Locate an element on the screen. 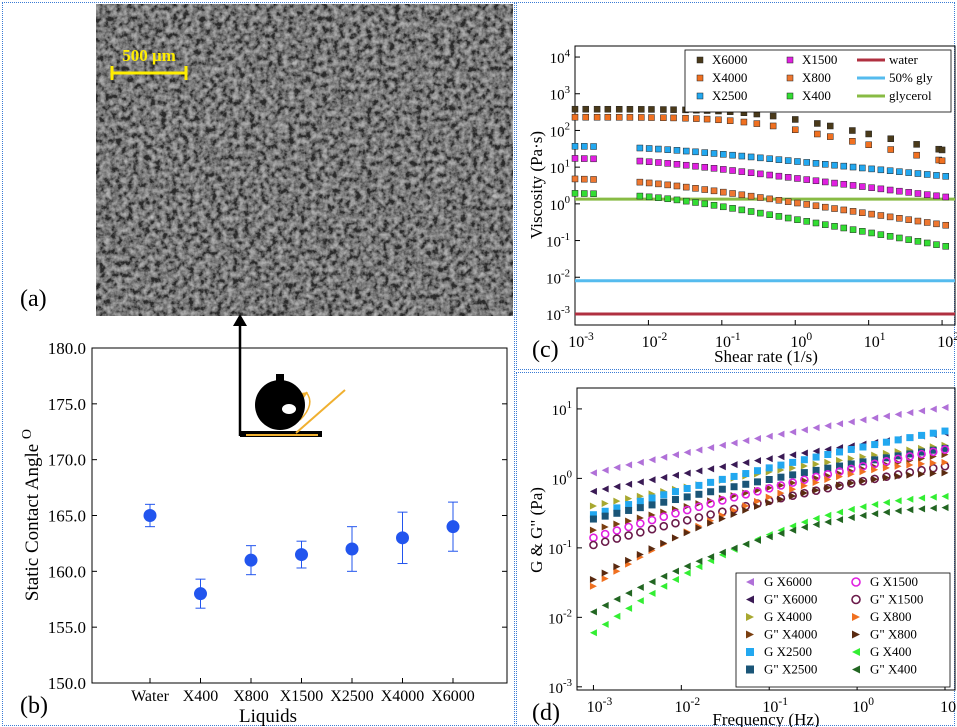 Image resolution: width=957 pixels, height=727 pixels. inset-droplet-top is located at coordinates (280, 378).